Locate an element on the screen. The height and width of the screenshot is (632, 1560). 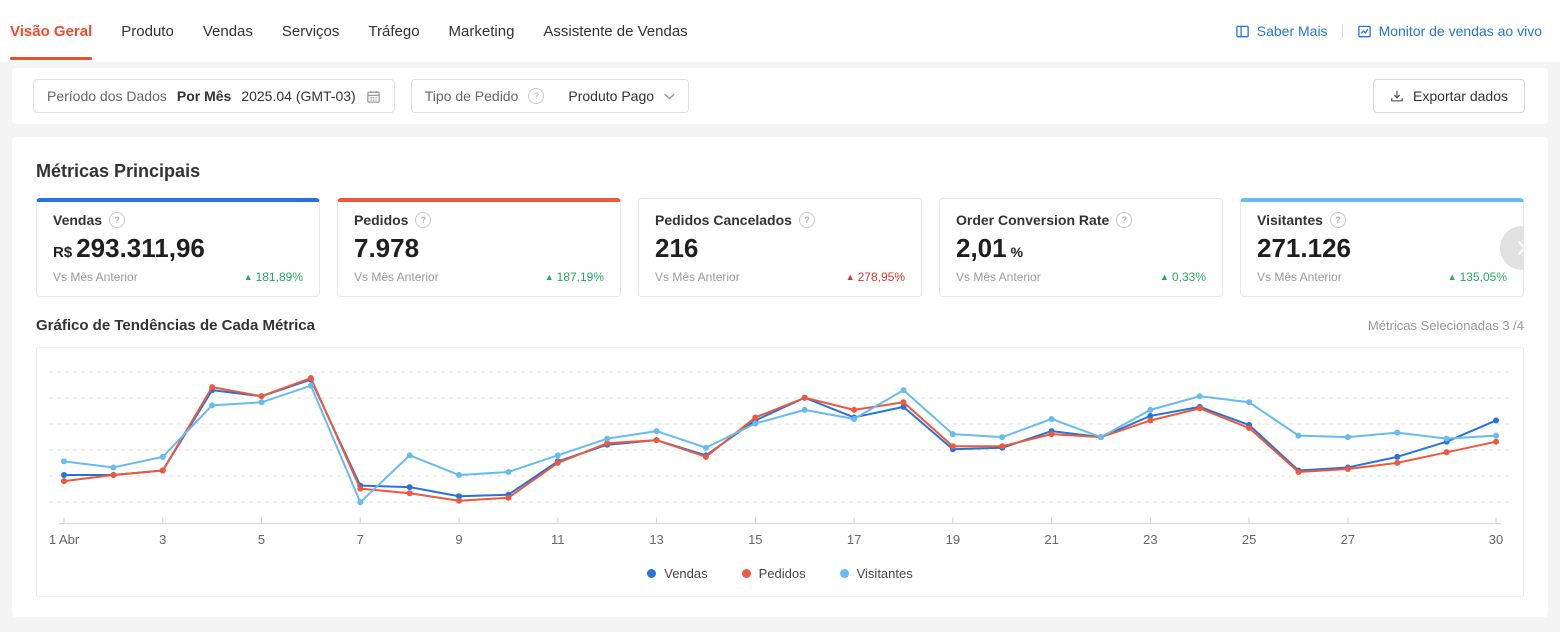
metric-value-number: 216 is located at coordinates (677, 248).